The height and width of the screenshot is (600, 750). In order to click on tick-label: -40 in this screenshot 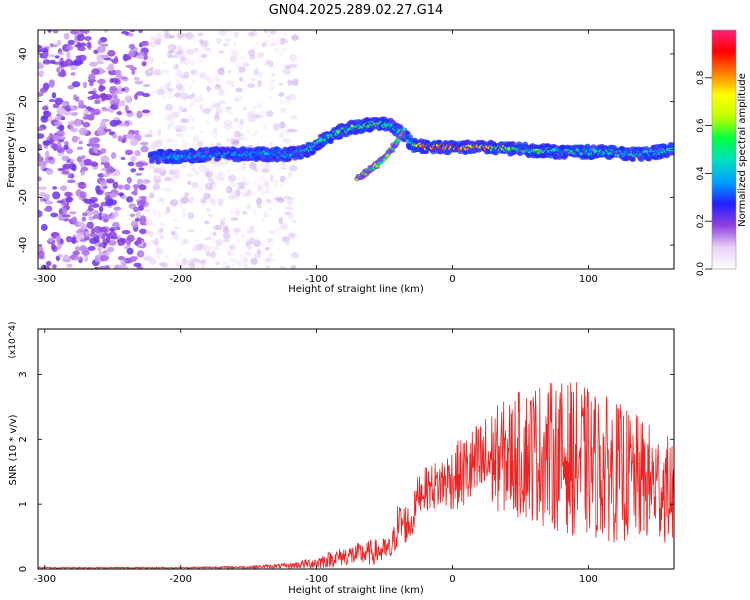, I will do `click(23, 245)`.